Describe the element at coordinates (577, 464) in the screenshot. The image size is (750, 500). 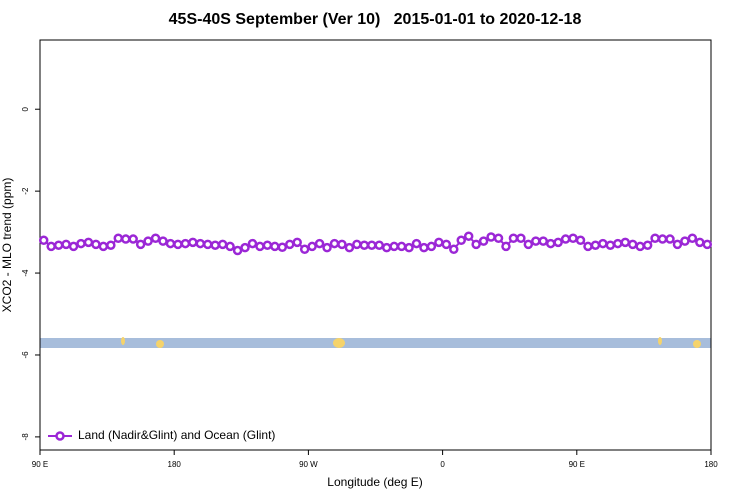
I see `x-tick-label: 90 E` at that location.